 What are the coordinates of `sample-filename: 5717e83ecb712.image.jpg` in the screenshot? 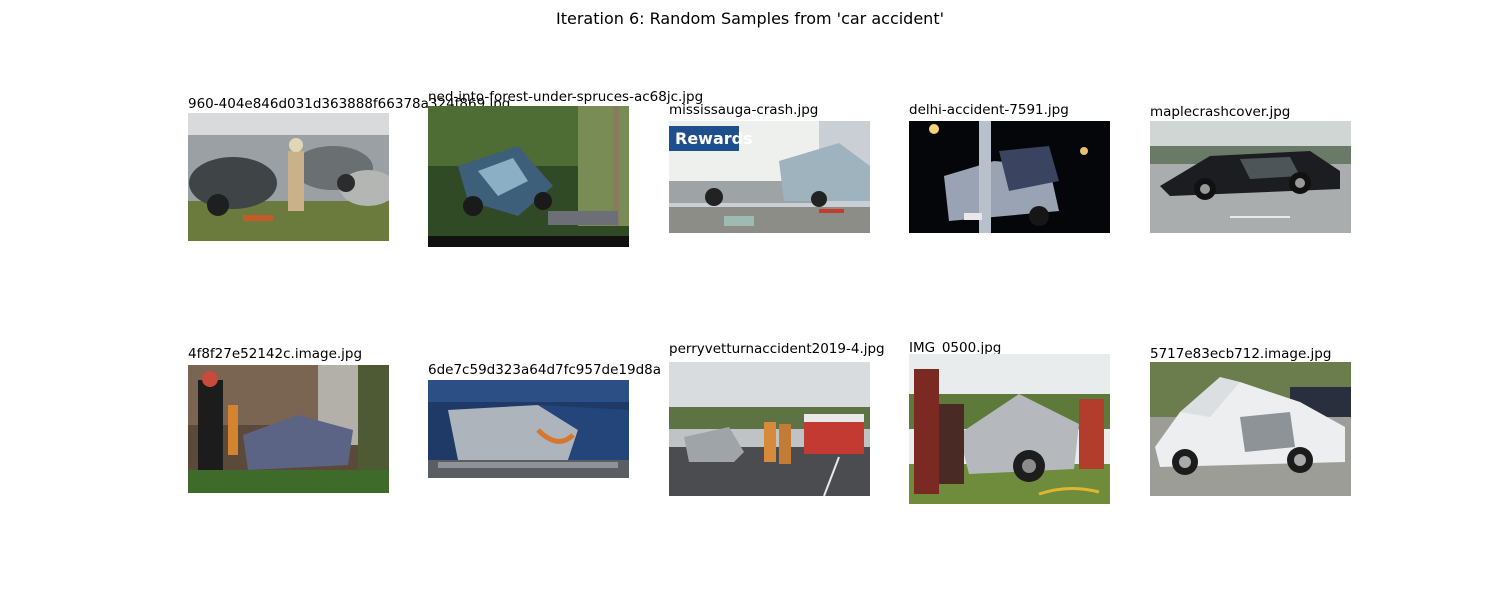 It's located at (1241, 354).